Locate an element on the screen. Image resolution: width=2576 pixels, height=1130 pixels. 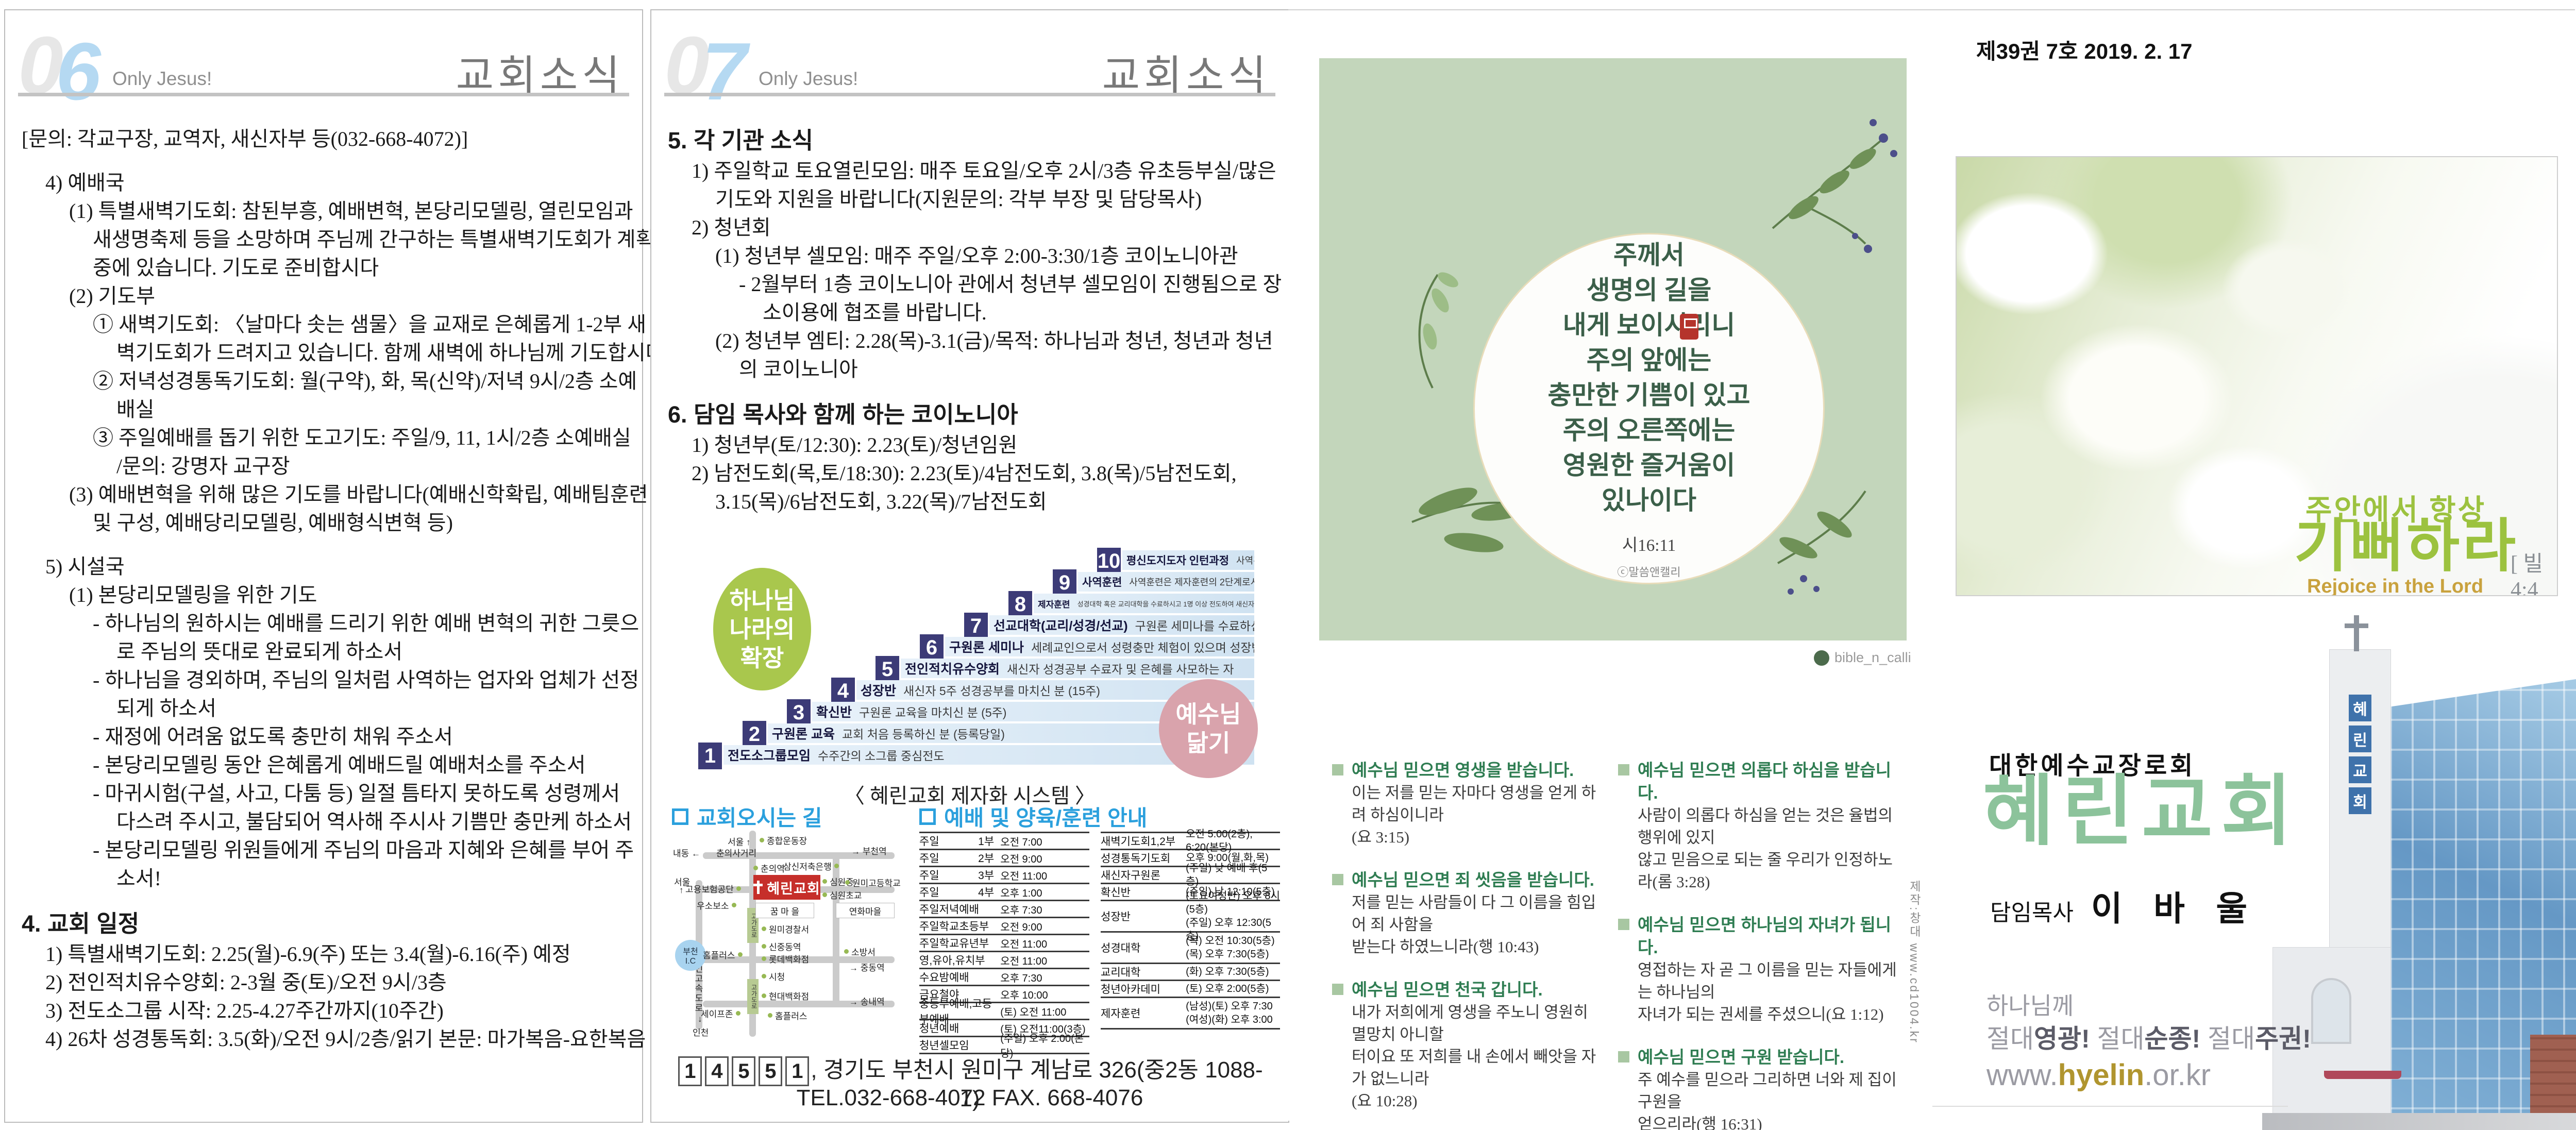
text-line: 3.15(목)/6남전도회, 3.22(목)/7남전도회 is located at coordinates (881, 501).